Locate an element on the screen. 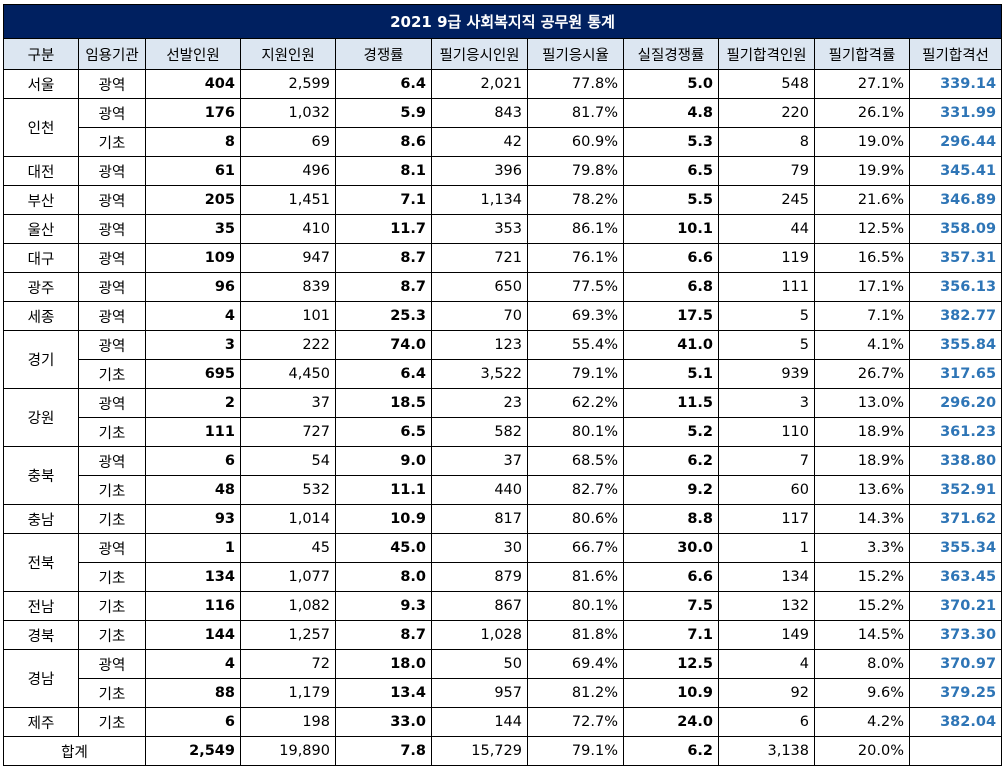  cell-pass-rate: 26.7% is located at coordinates (862, 374).